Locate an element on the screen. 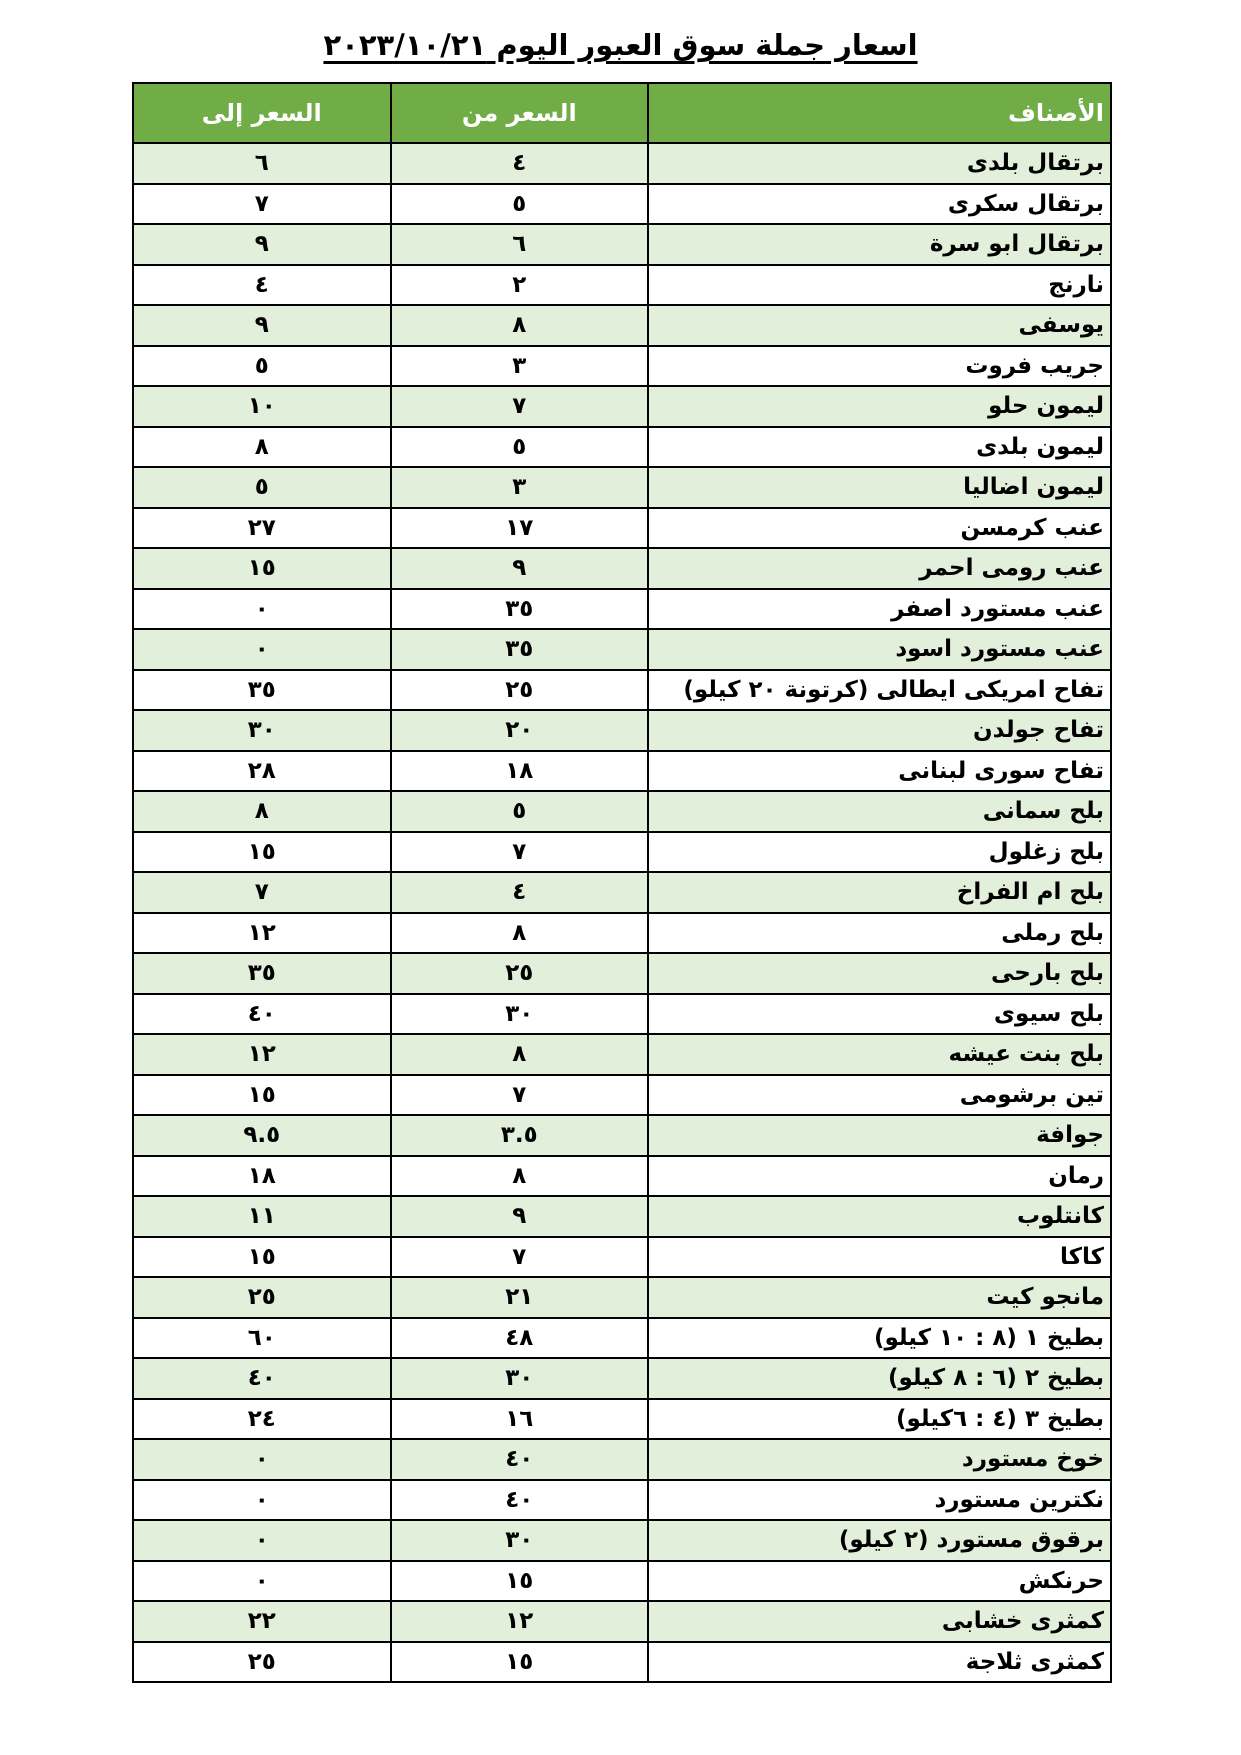 The image size is (1241, 1755). price-from: ٤٨ is located at coordinates (519, 1337).